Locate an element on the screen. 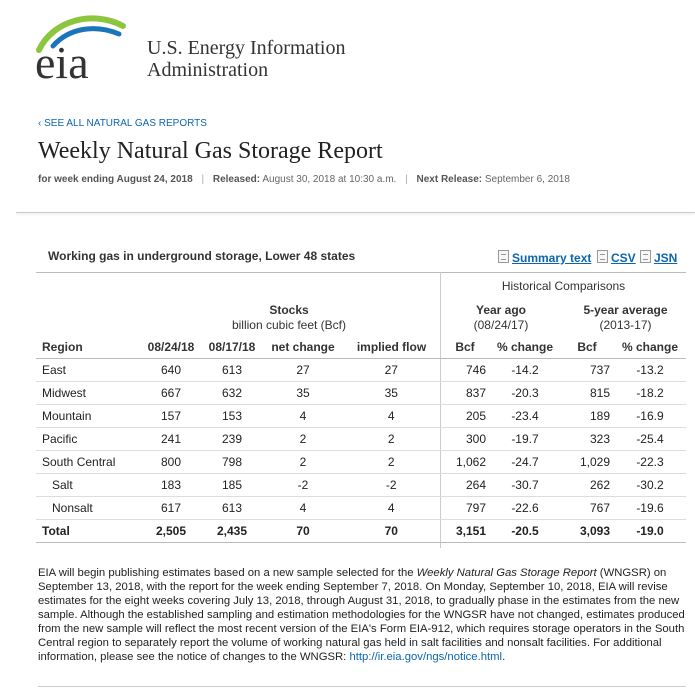 Image resolution: width=695 pixels, height=689 pixels. cell-net-change: 70 is located at coordinates (303, 531).